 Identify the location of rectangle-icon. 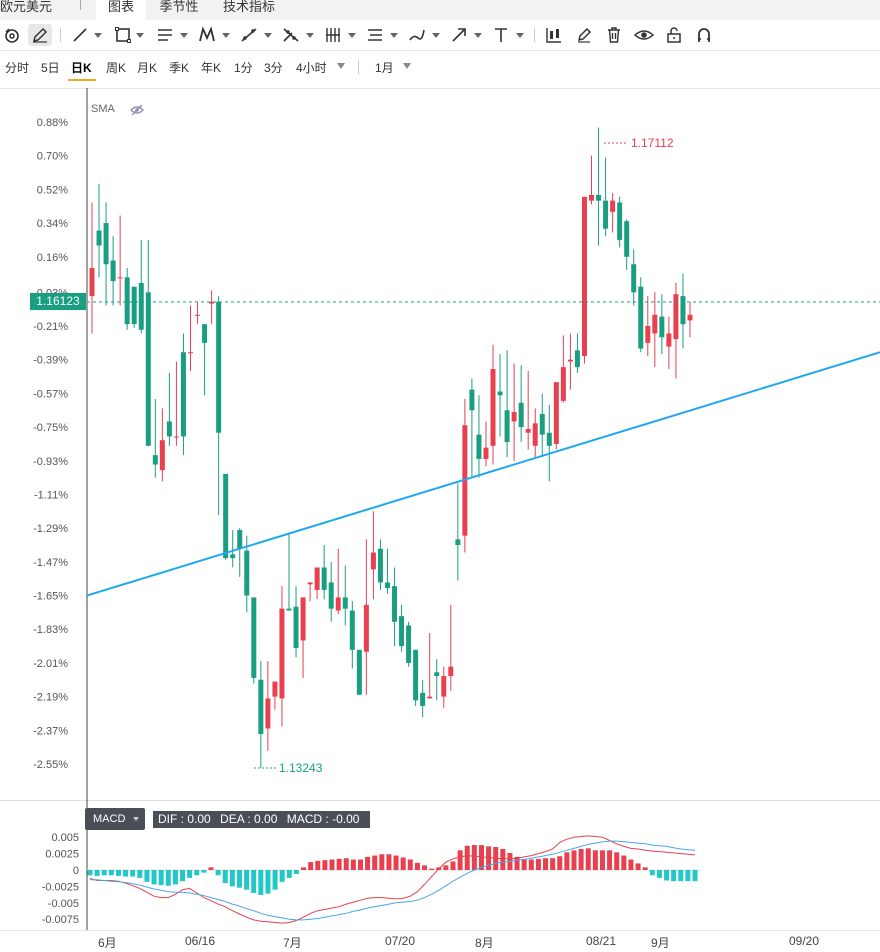
(123, 35).